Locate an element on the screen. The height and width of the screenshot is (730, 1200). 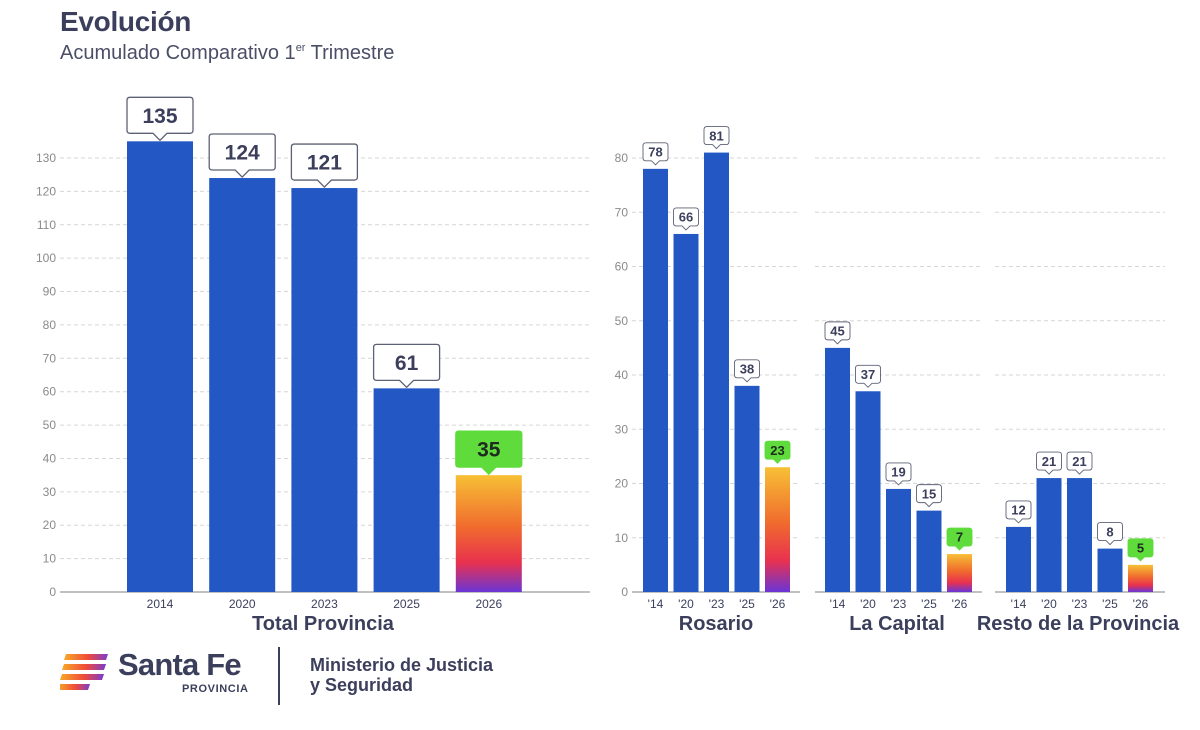
x-axis-title: Resto de la Provincia is located at coordinates (1078, 624).